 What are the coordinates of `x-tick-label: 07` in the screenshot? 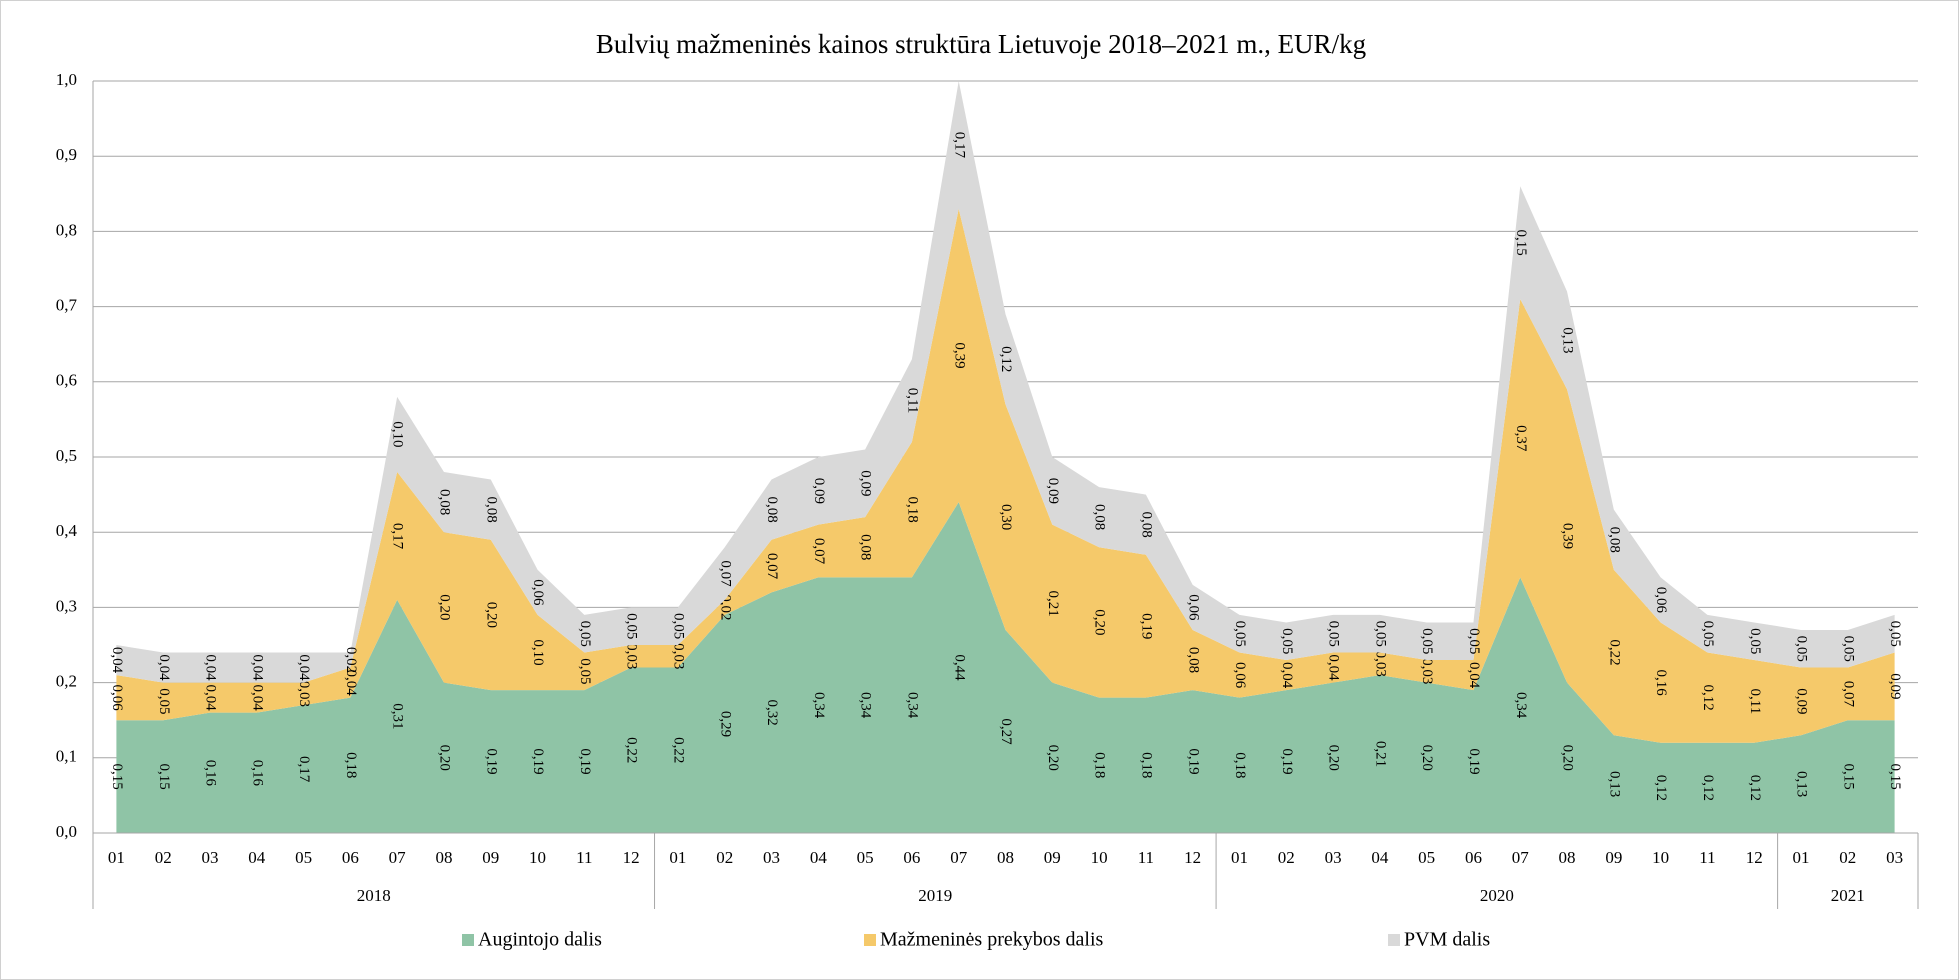 It's located at (398, 857).